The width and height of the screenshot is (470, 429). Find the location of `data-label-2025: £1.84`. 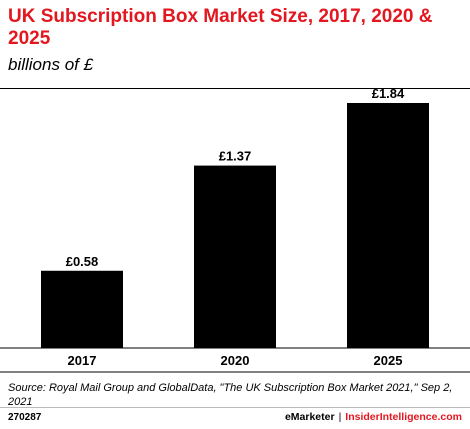

data-label-2025: £1.84 is located at coordinates (388, 93).